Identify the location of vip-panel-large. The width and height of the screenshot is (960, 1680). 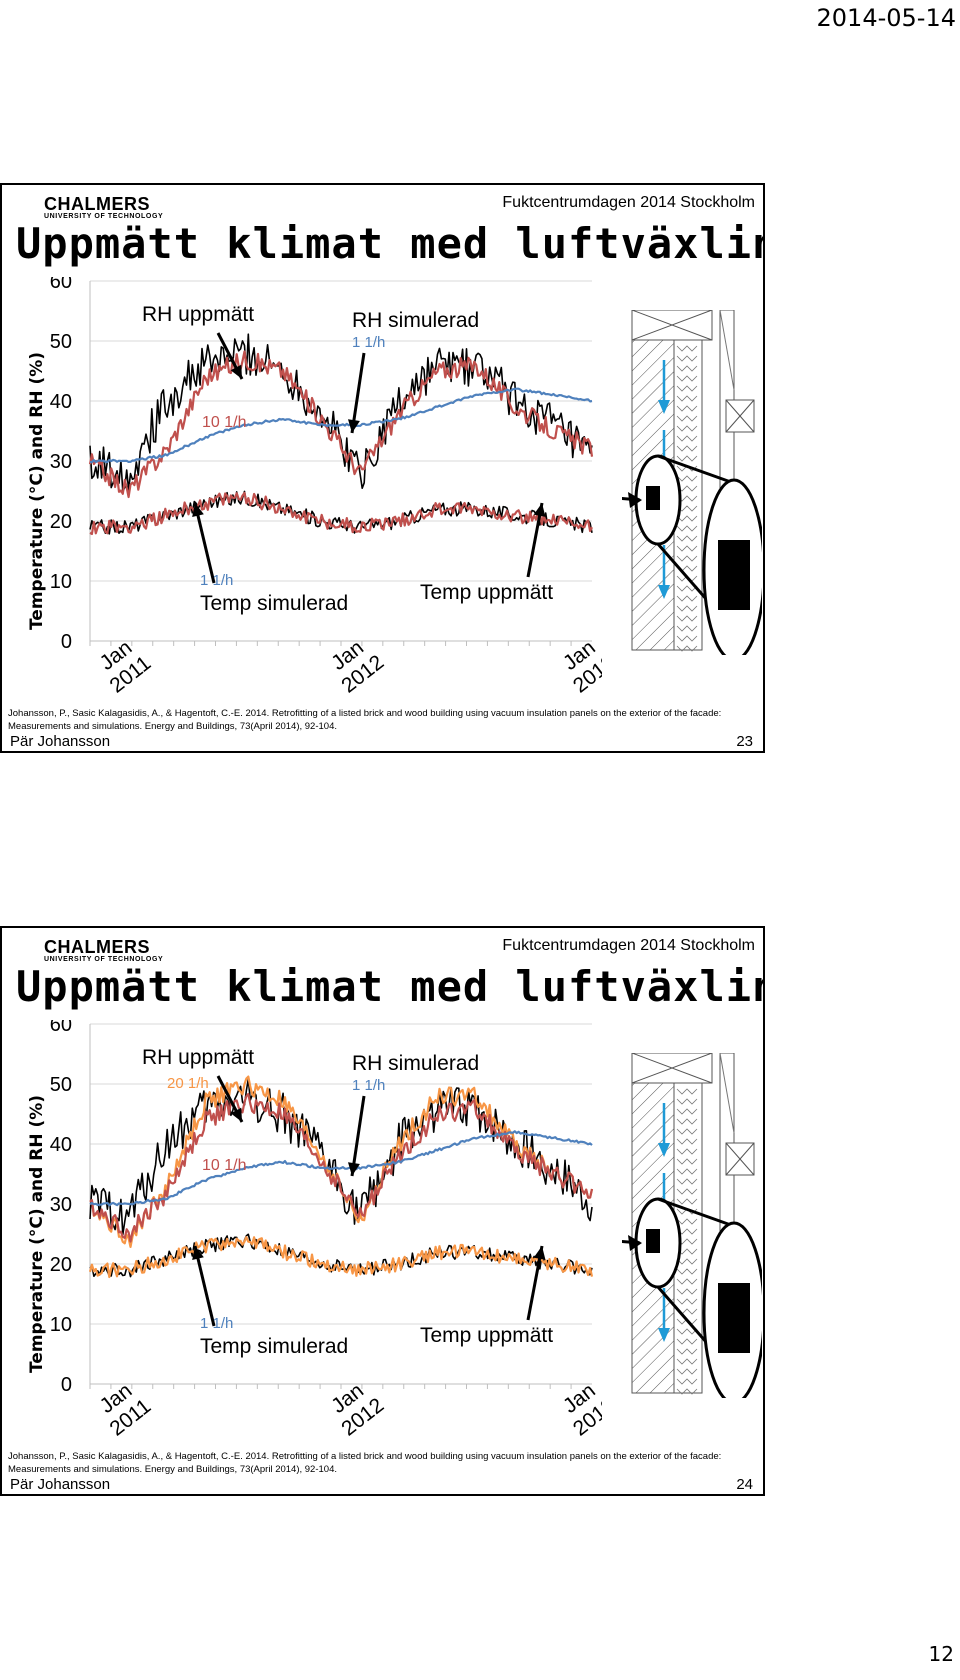
(734, 575).